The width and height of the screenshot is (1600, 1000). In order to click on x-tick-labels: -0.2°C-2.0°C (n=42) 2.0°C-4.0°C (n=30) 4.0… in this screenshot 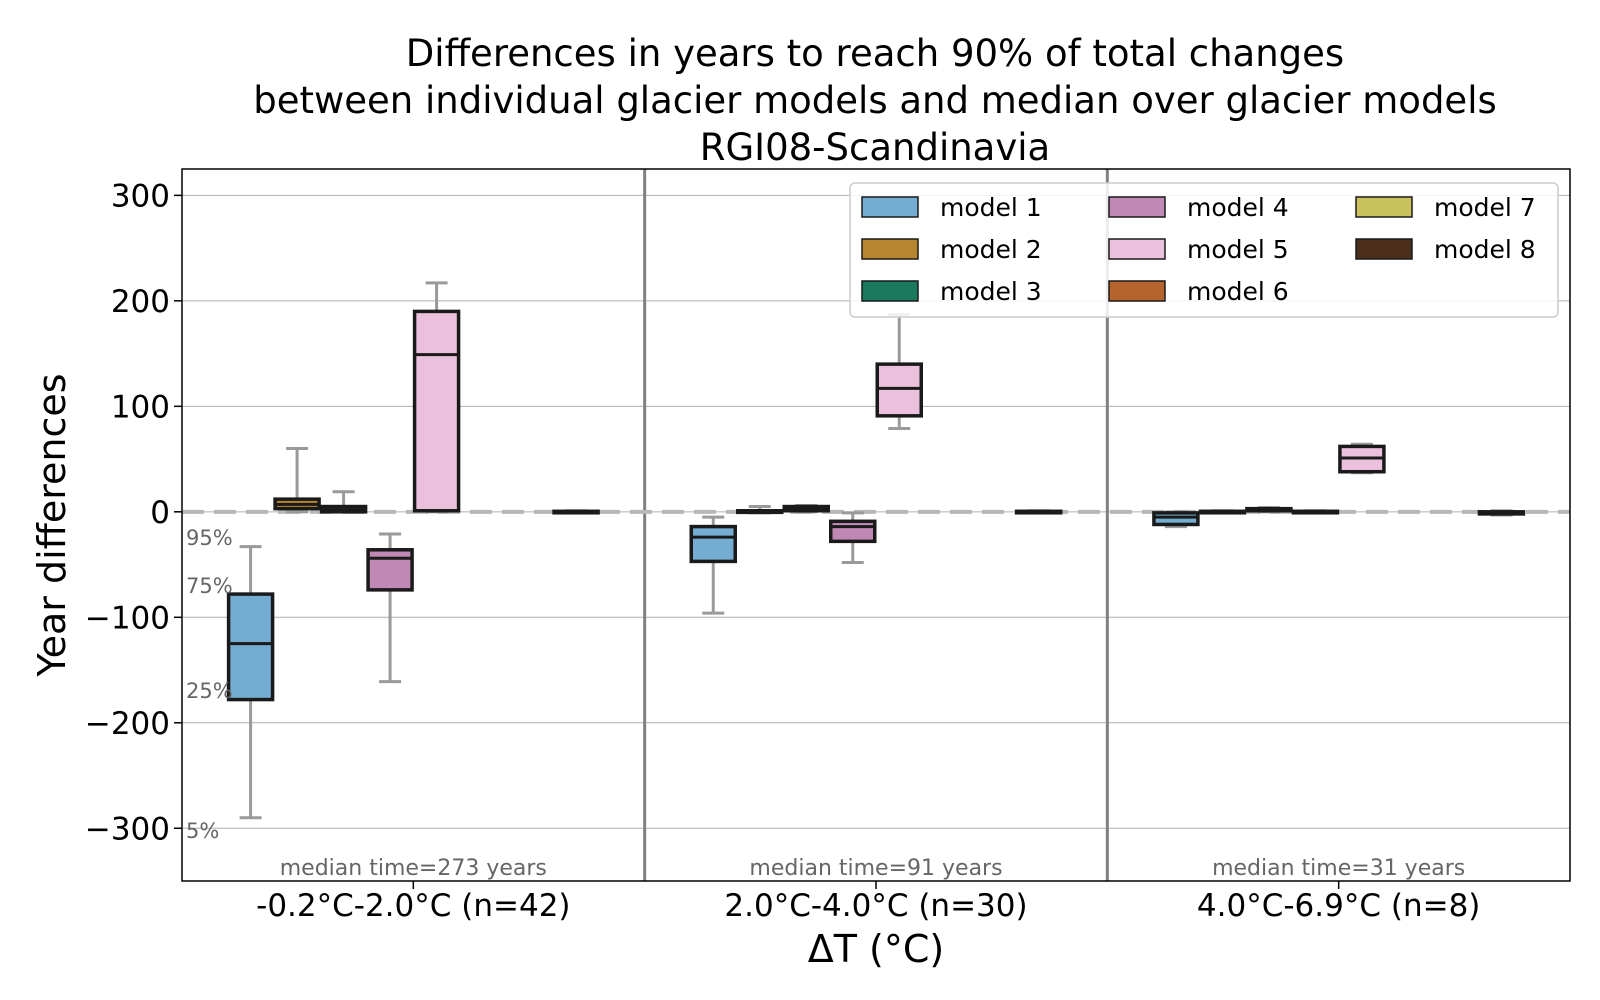, I will do `click(868, 902)`.